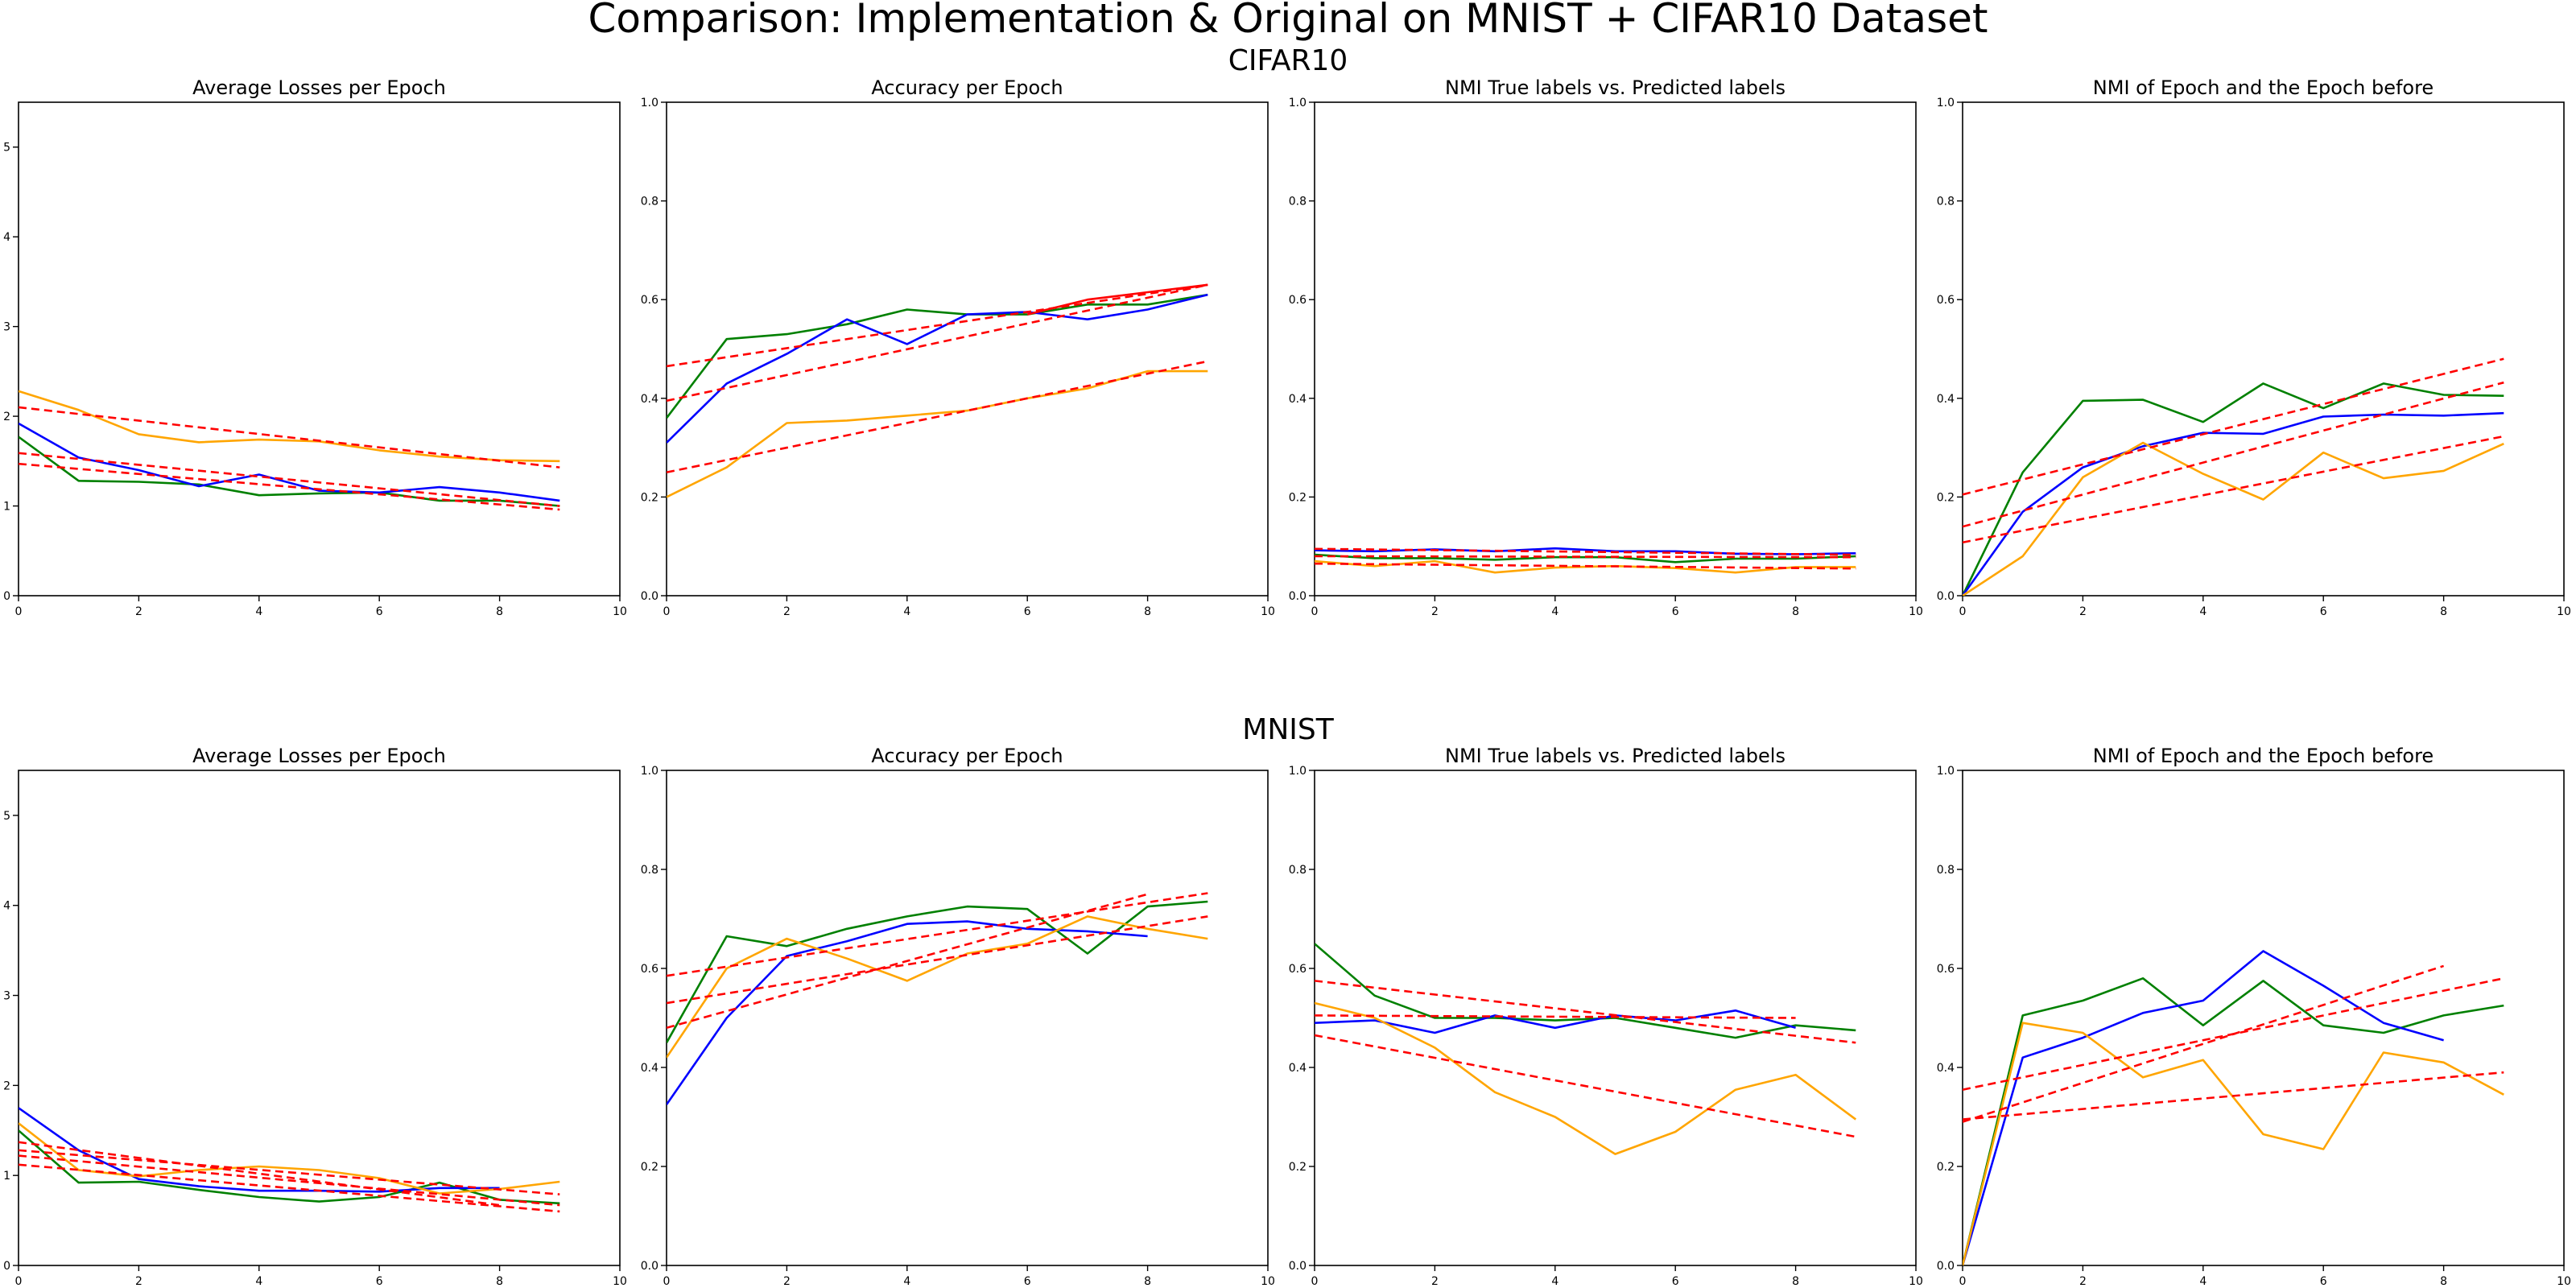 This screenshot has height=1288, width=2576. I want to click on cifar10-average-losses-per-epoch-ytick-label: 5, so click(6, 148).